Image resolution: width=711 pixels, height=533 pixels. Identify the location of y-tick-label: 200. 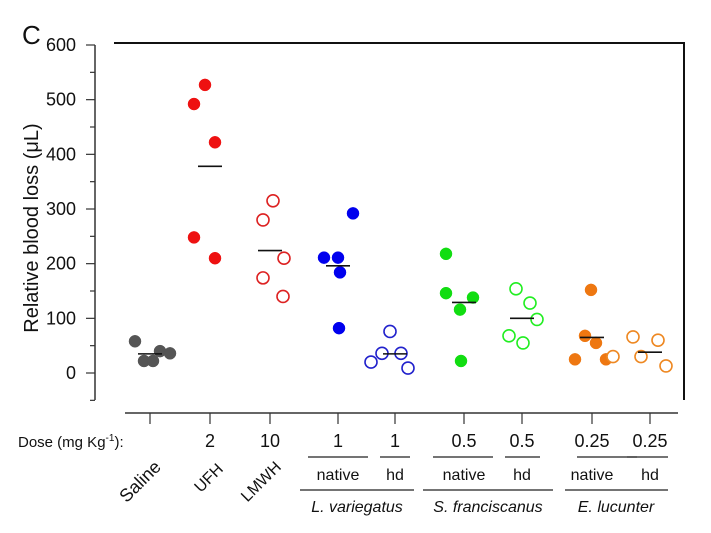
(61, 264).